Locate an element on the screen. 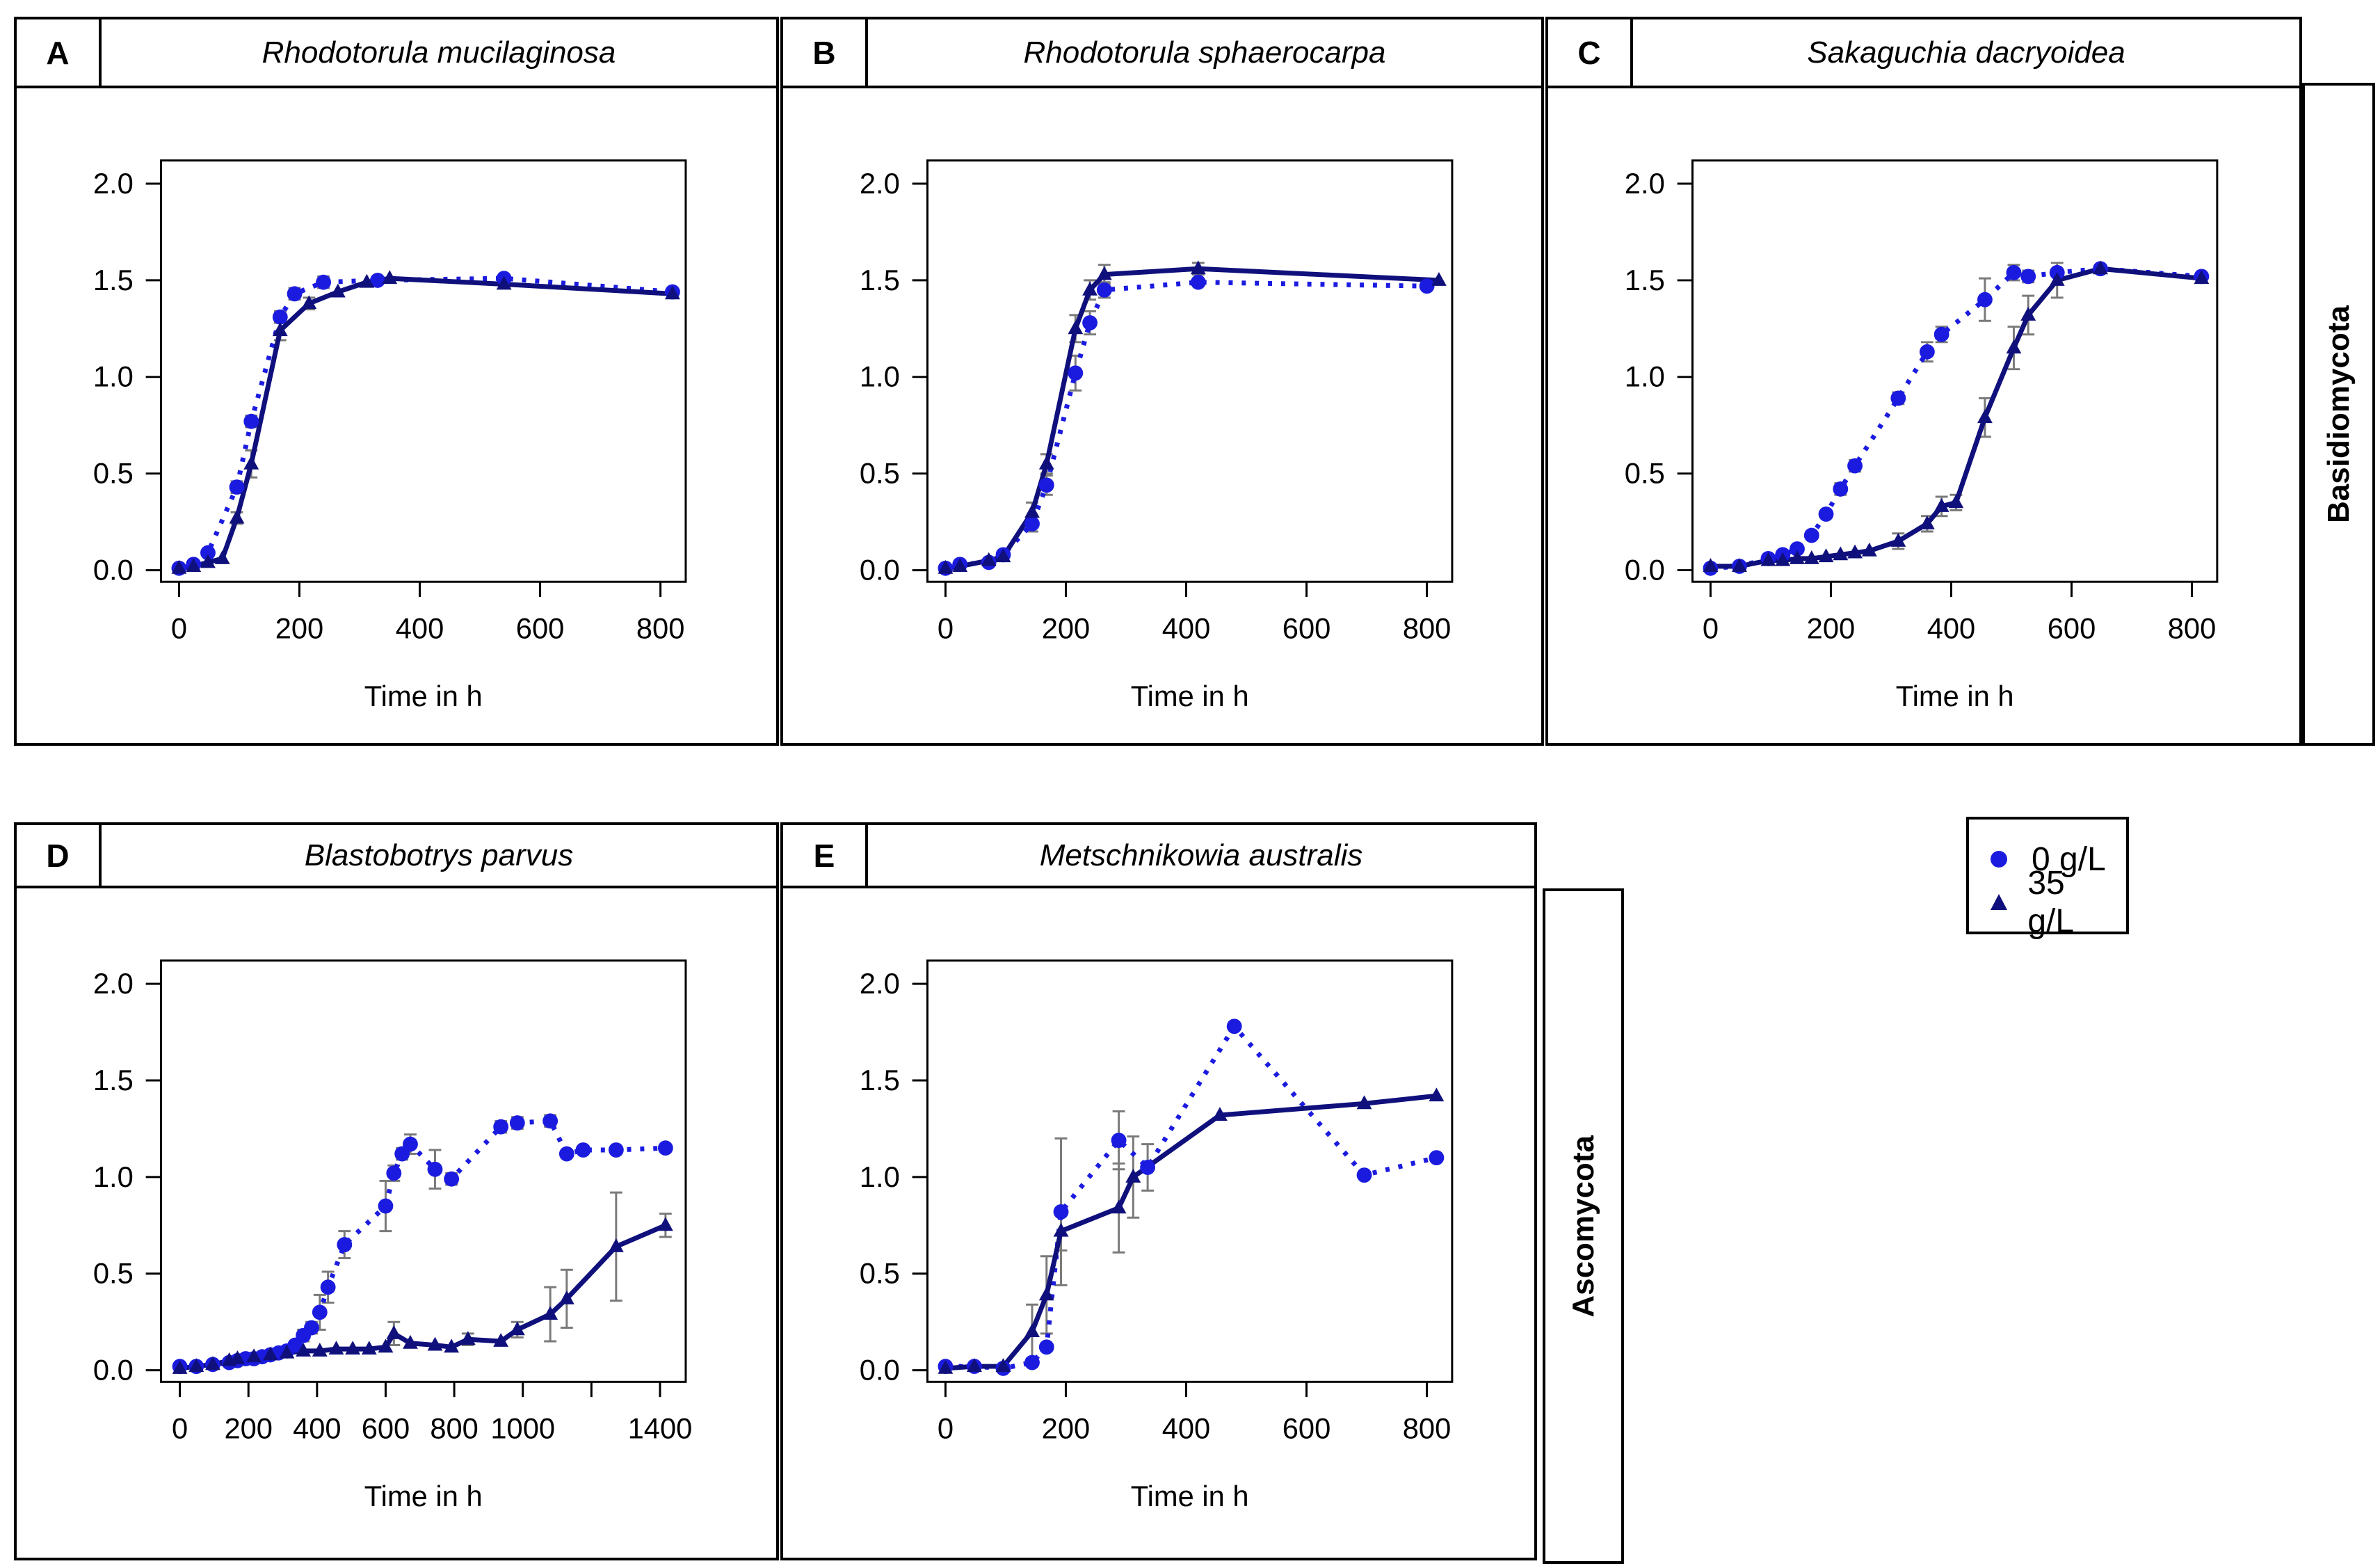  panel-E-header: E Metschnikowia australis is located at coordinates (1158, 855).